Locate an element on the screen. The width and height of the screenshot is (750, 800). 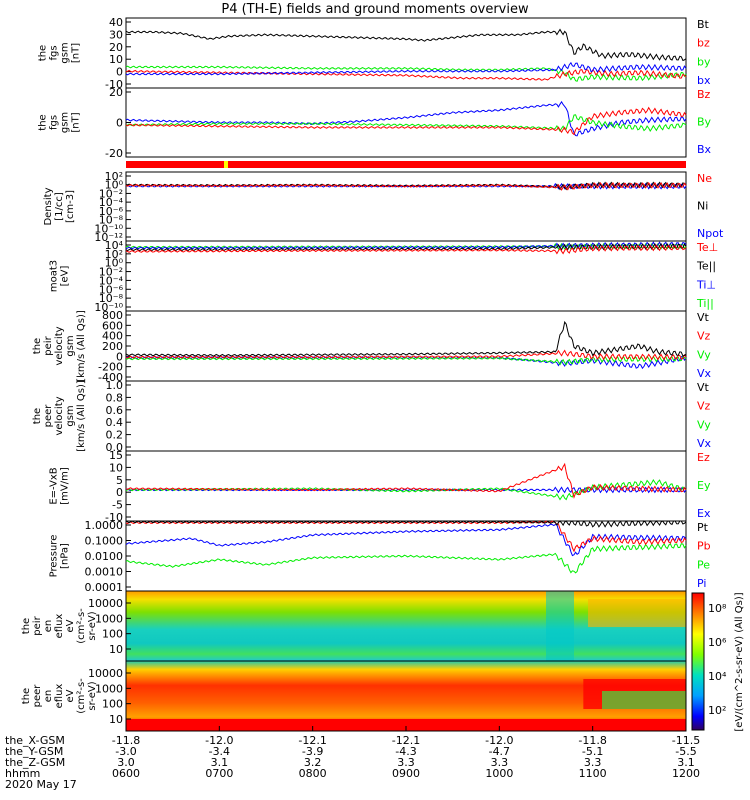
xtick-0-0: -11.8 is located at coordinates (126, 740).